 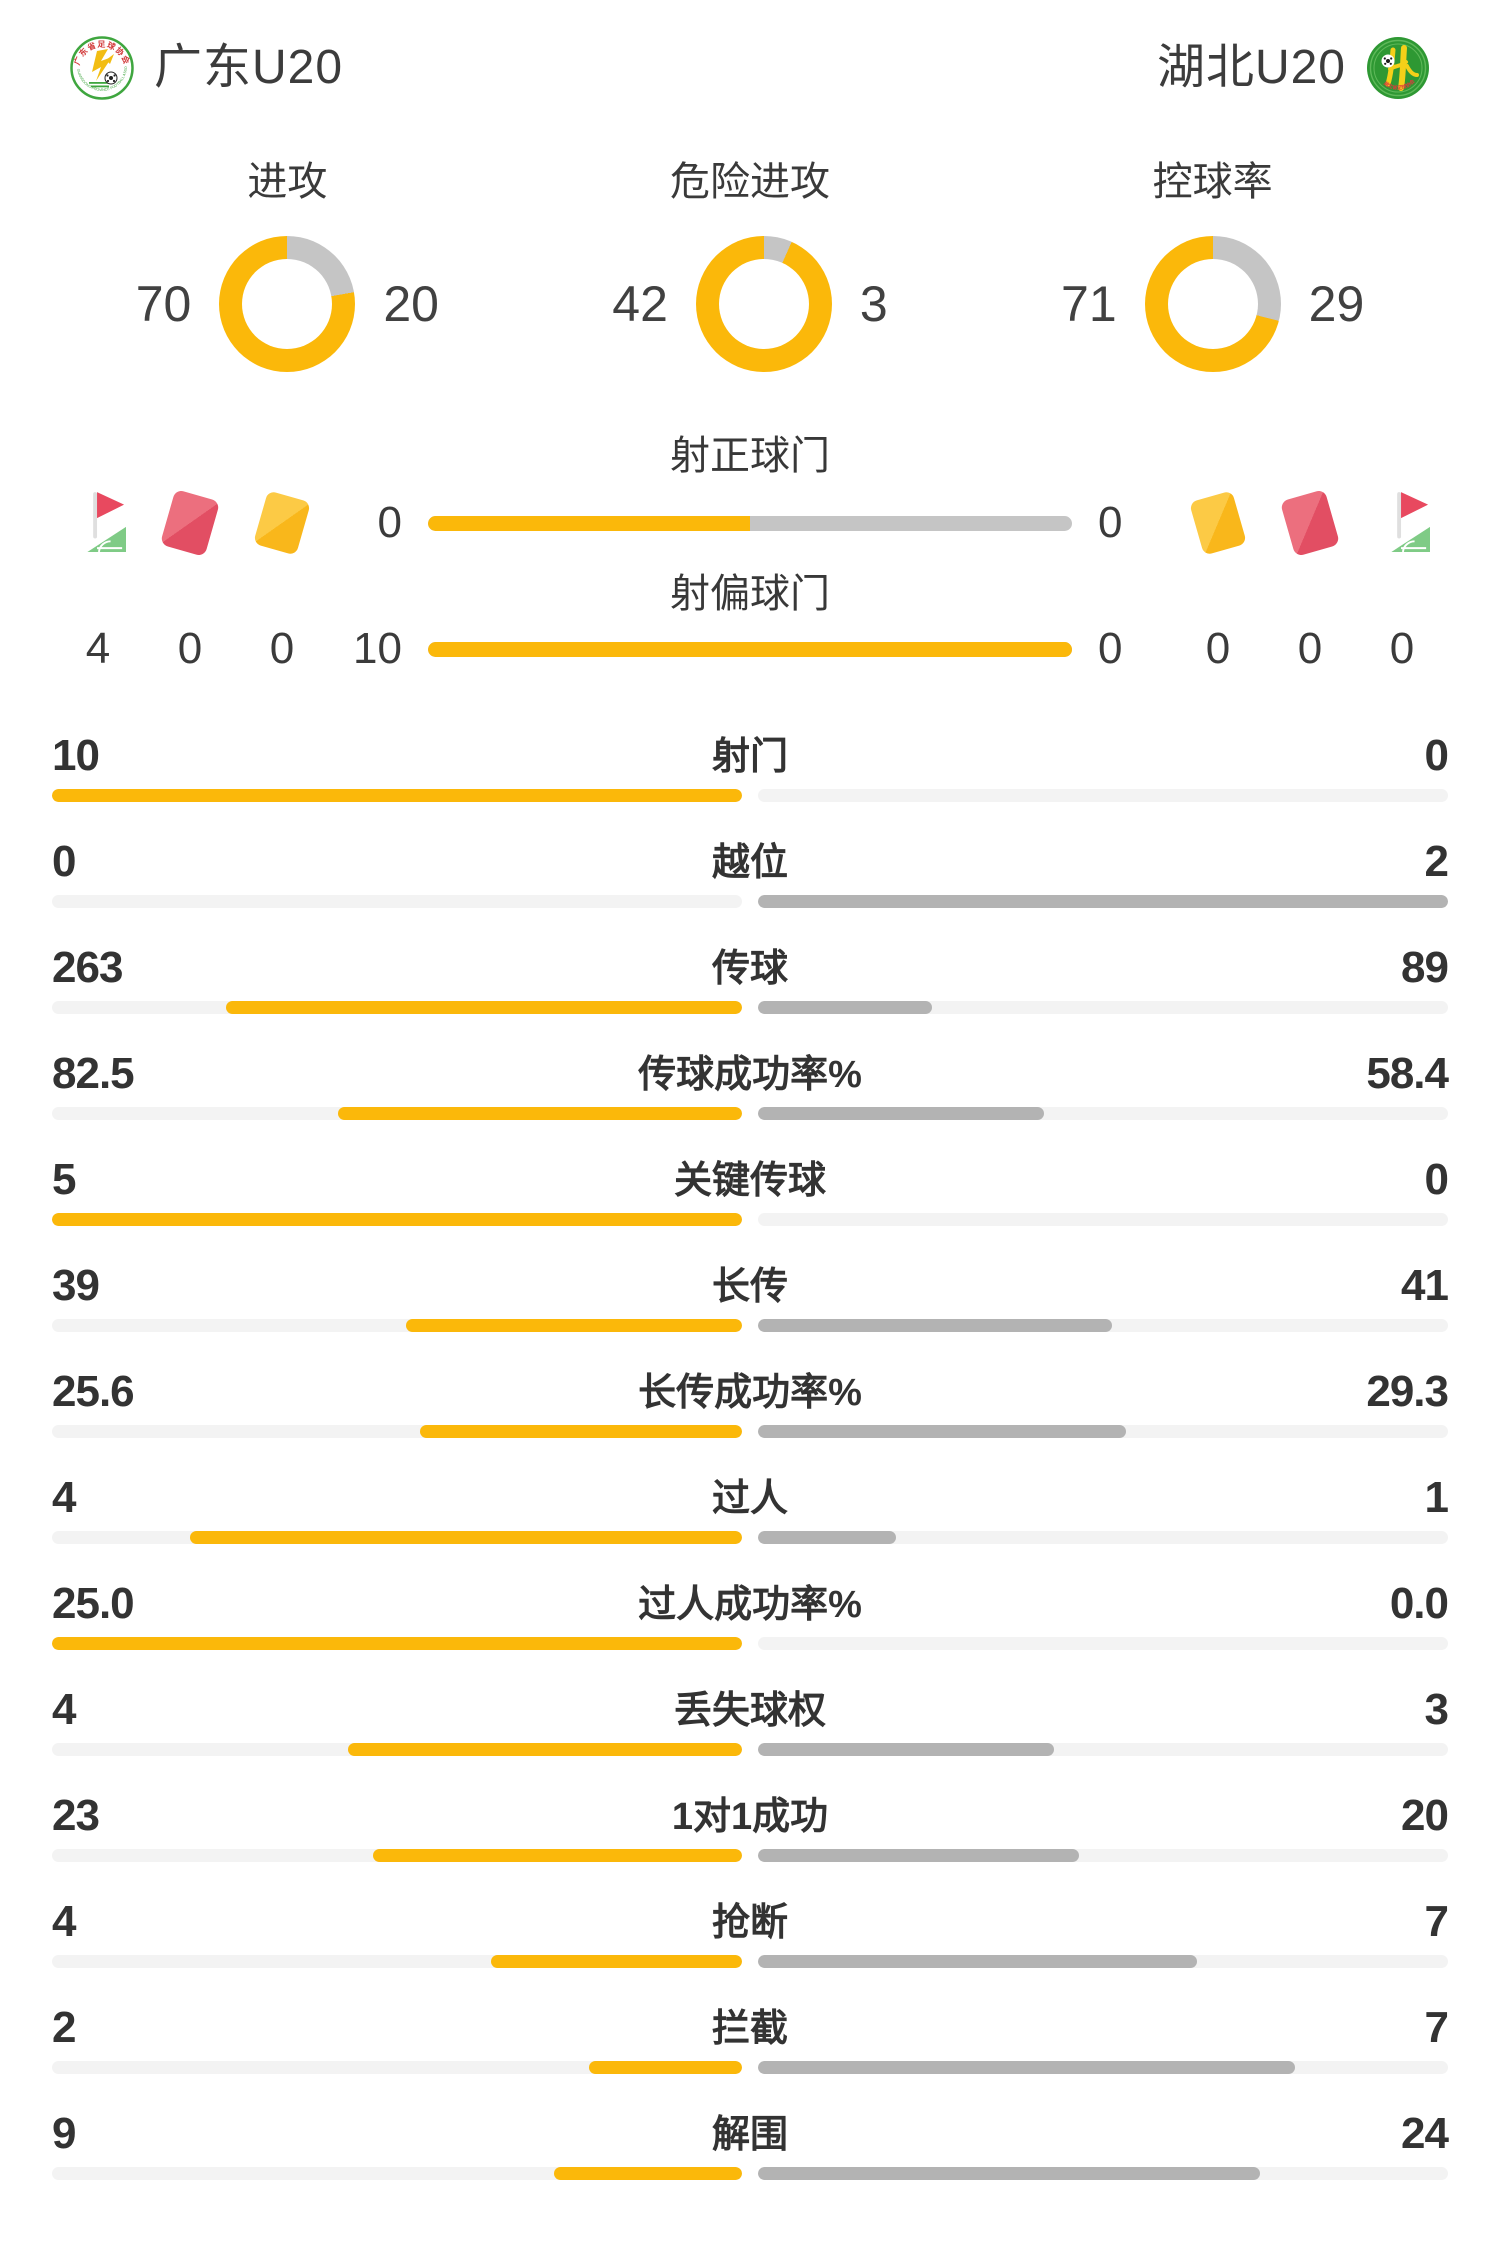 I want to click on cards-numbers-row: 4 0 0 10 0 0 0 0, so click(x=750, y=649).